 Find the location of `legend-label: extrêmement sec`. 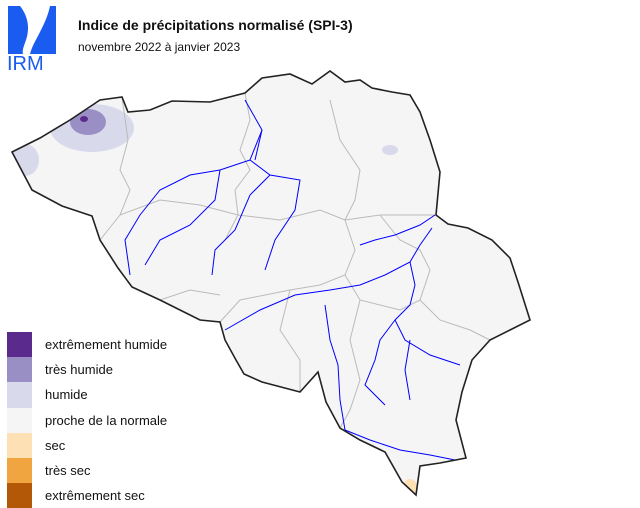

legend-label: extrêmement sec is located at coordinates (95, 496).